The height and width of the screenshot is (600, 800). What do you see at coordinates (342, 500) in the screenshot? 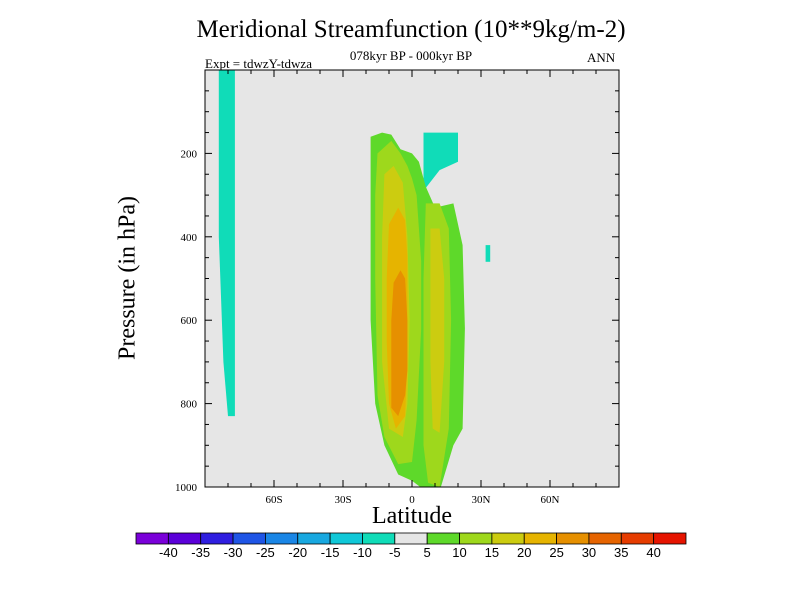
I see `x-tick-label: 30S` at bounding box center [342, 500].